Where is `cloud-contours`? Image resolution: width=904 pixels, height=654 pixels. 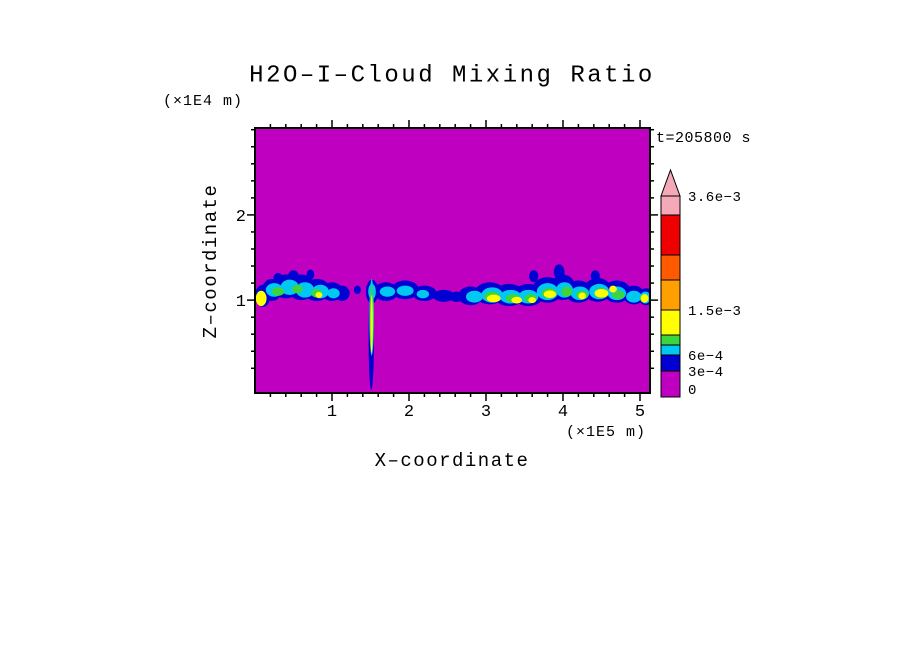 cloud-contours is located at coordinates (452, 327).